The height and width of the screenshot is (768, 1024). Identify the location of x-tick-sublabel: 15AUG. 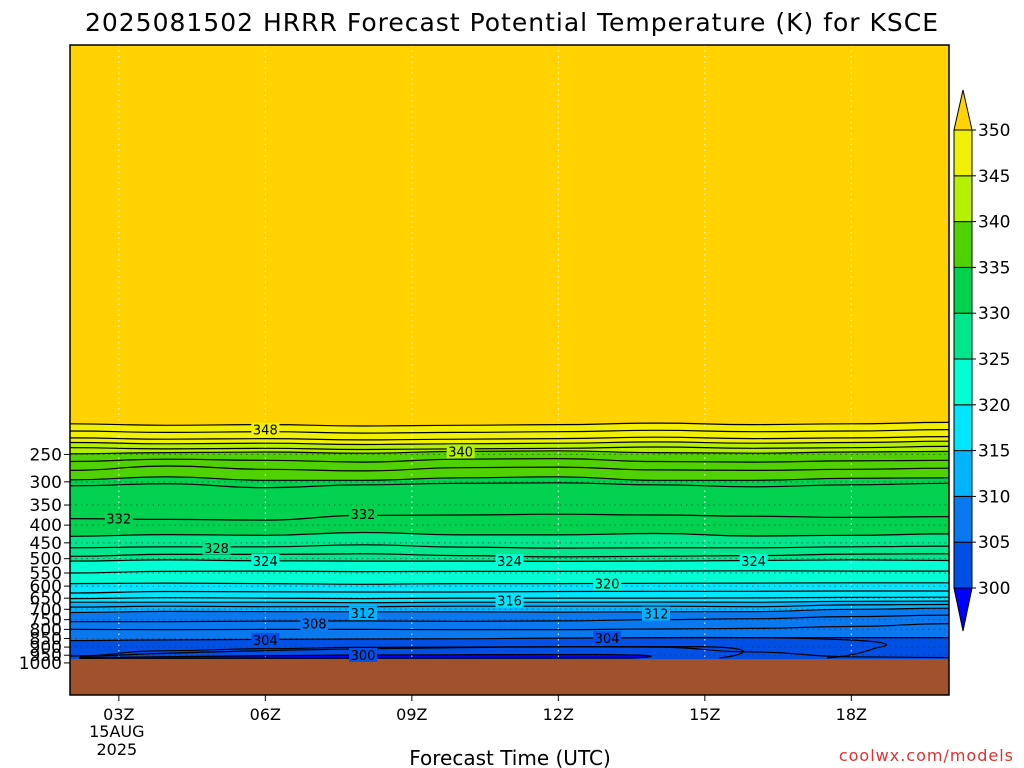
(116, 731).